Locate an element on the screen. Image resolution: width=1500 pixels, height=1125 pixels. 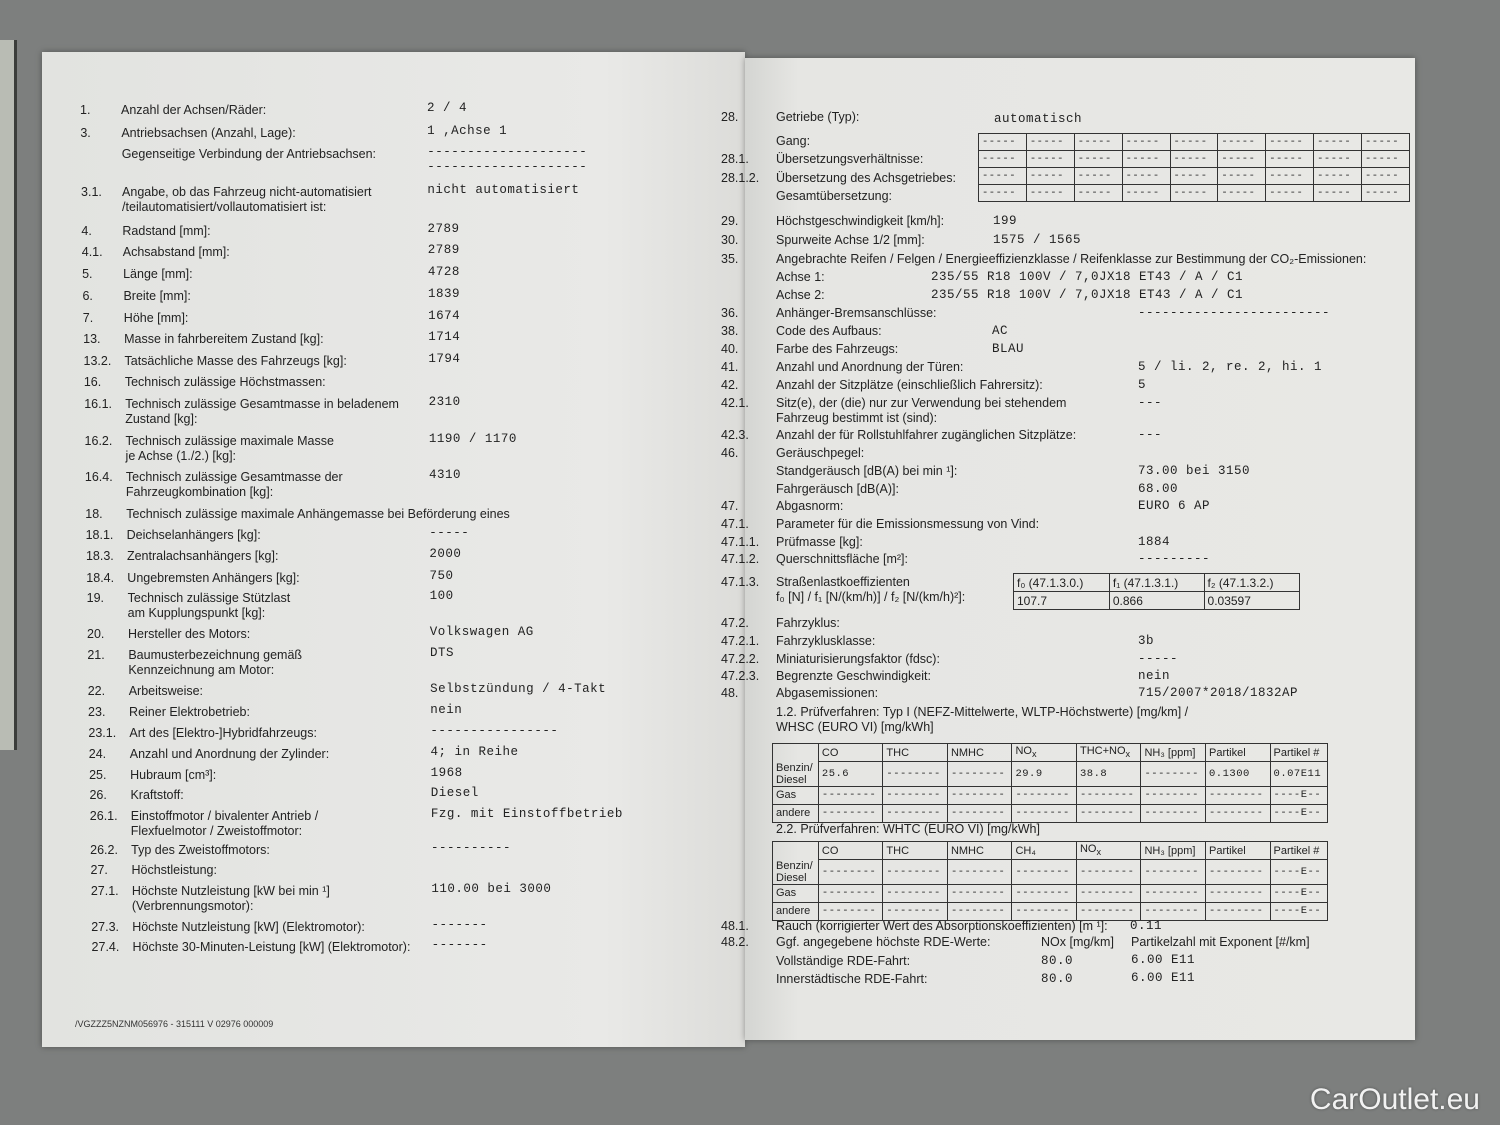
item-value: 2 / 4 is located at coordinates (447, 108).